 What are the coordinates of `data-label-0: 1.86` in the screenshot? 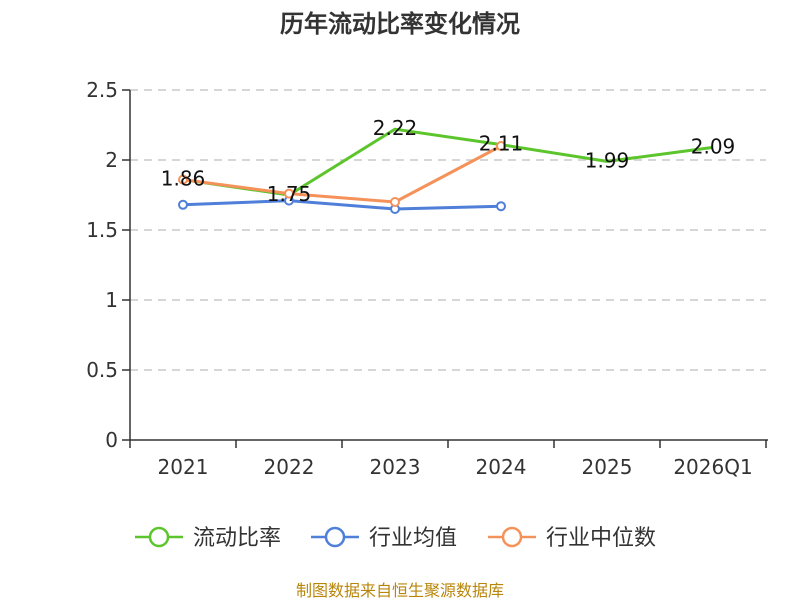 It's located at (183, 179).